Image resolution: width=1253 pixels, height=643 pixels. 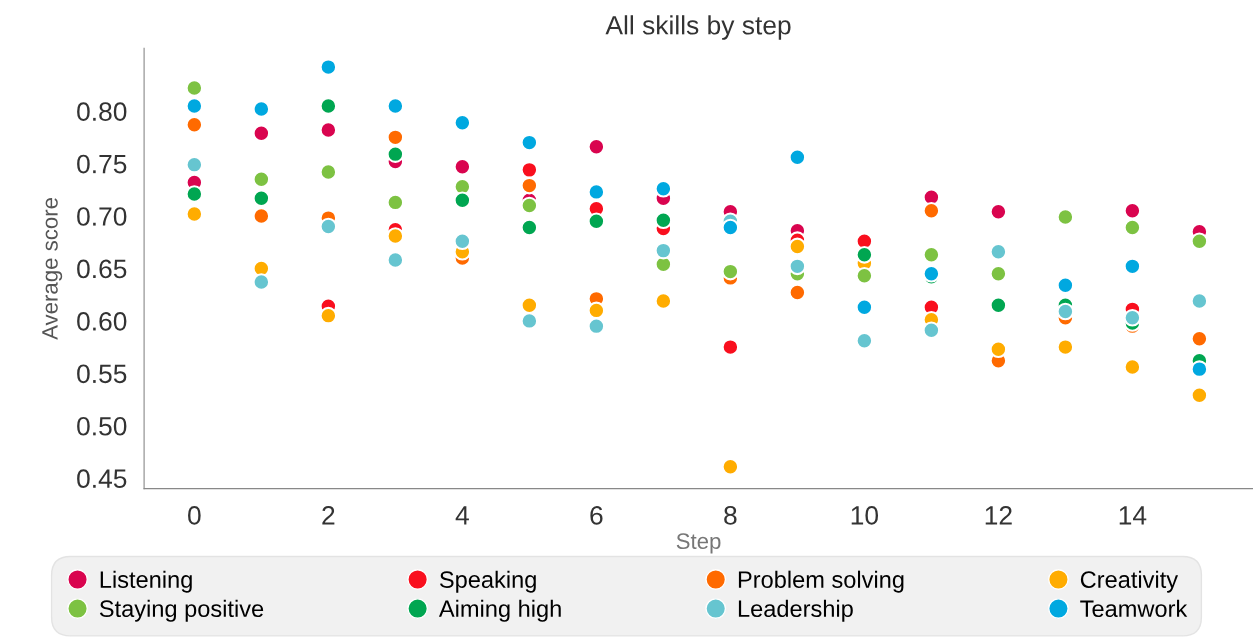 I want to click on y-tick-label: 0.45, so click(x=102, y=479).